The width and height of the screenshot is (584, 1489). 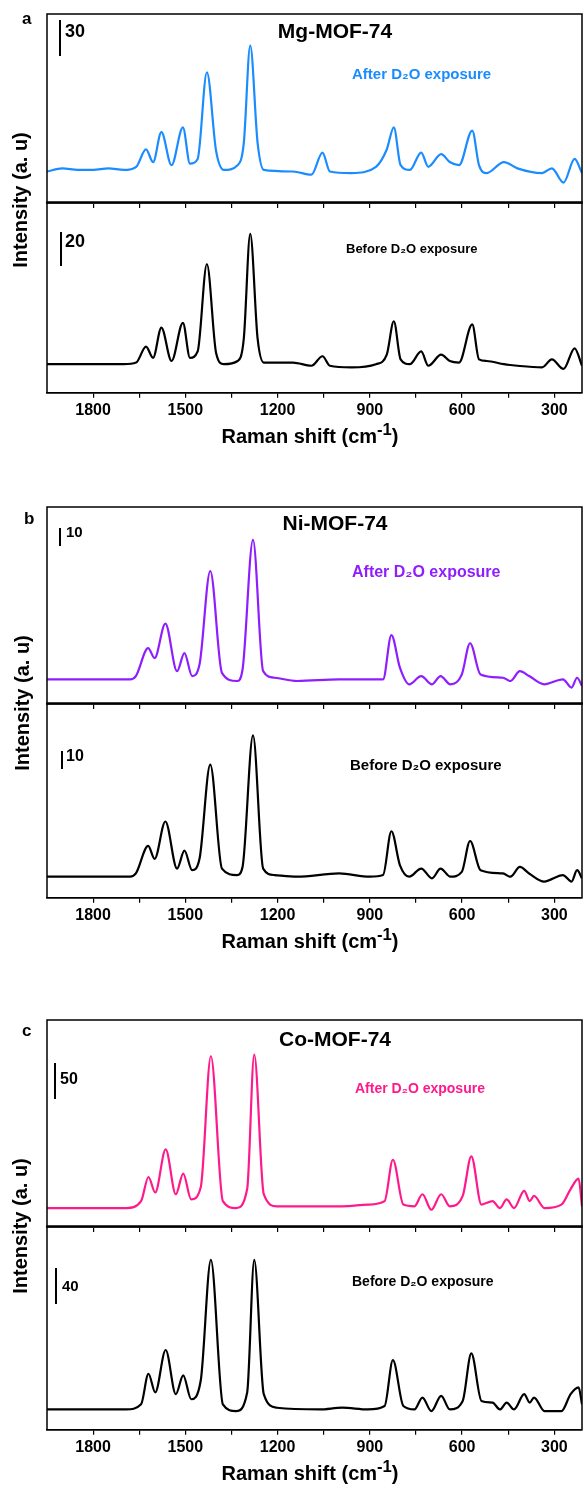 I want to click on text: b, so click(x=29, y=518).